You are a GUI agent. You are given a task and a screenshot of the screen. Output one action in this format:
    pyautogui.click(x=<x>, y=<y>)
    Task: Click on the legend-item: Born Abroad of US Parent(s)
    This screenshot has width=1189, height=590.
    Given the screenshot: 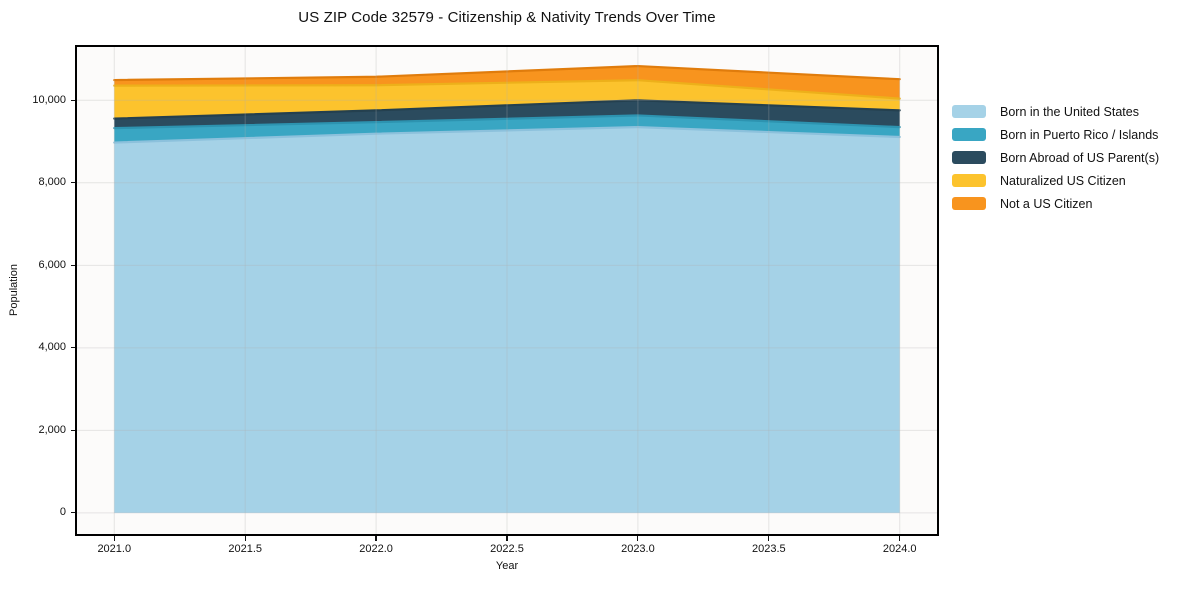 What is the action you would take?
    pyautogui.click(x=1055, y=157)
    